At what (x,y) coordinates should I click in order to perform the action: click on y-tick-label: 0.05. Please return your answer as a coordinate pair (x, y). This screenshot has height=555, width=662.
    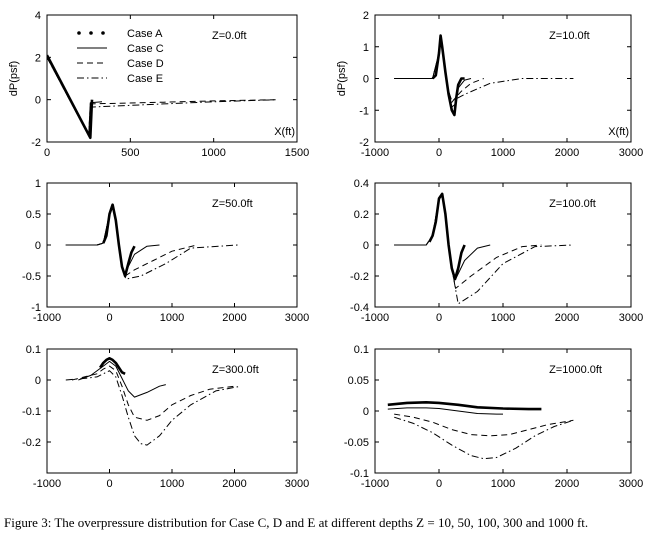
    Looking at the image, I should click on (358, 381).